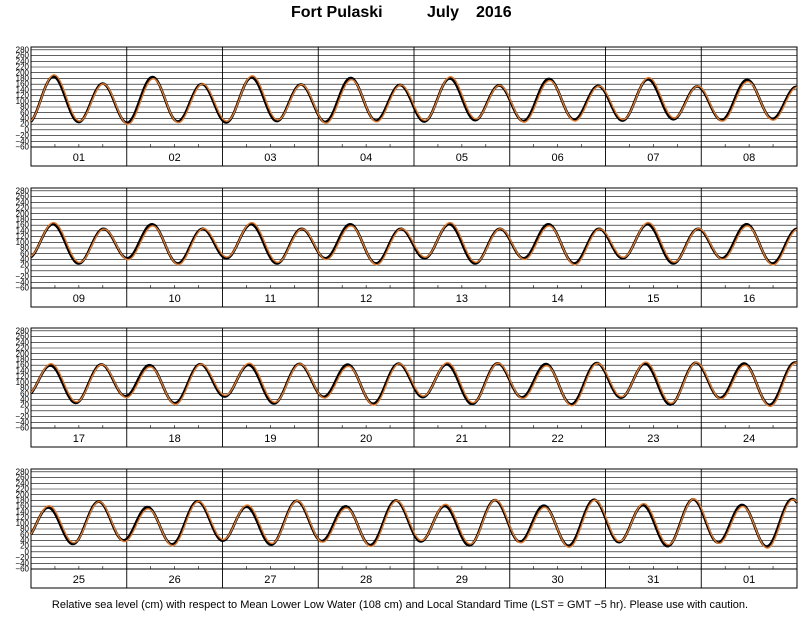 The image size is (800, 618). Describe the element at coordinates (79, 299) in the screenshot. I see `day-label: 09` at that location.